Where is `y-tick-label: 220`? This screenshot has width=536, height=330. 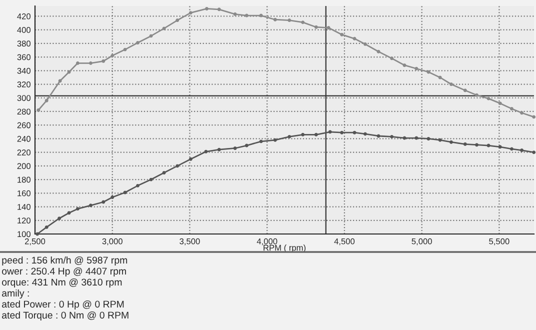 y-tick-label: 220 is located at coordinates (24, 153).